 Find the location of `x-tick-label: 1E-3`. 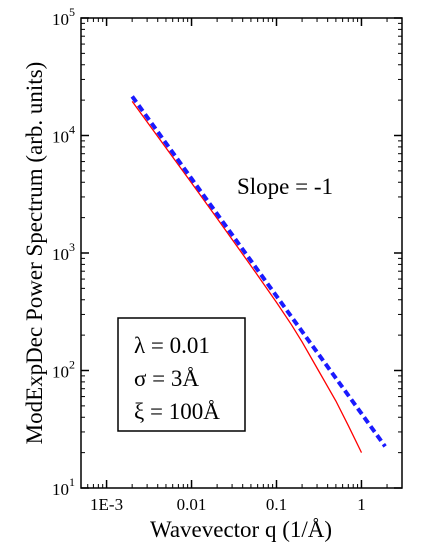

x-tick-label: 1E-3 is located at coordinates (106, 504).